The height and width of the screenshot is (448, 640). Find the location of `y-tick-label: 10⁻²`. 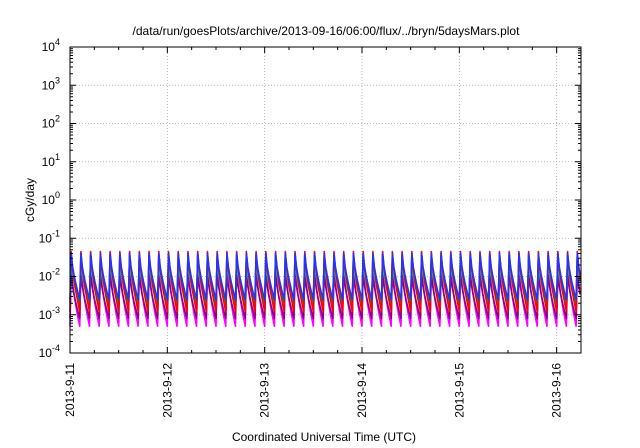

y-tick-label: 10⁻² is located at coordinates (49, 275).